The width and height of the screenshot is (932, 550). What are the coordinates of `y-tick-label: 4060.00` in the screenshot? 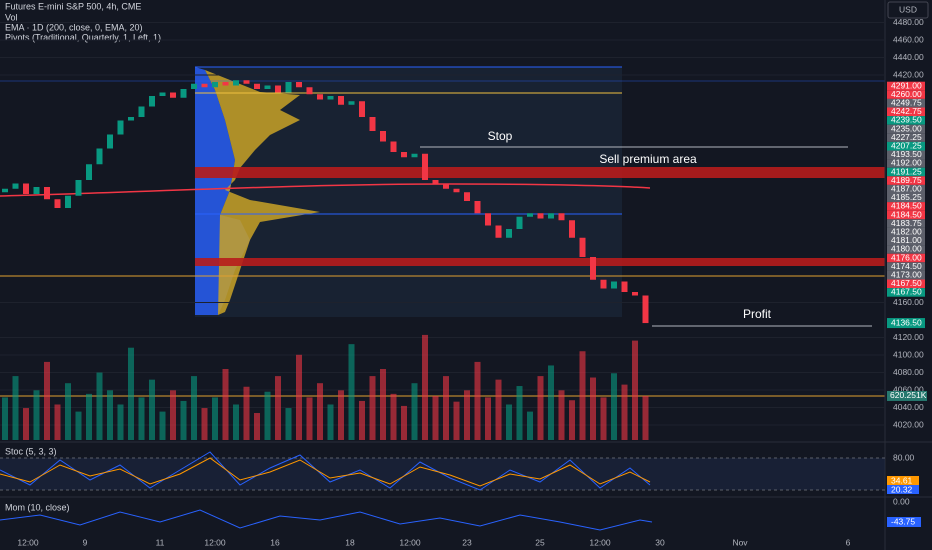 It's located at (908, 389).